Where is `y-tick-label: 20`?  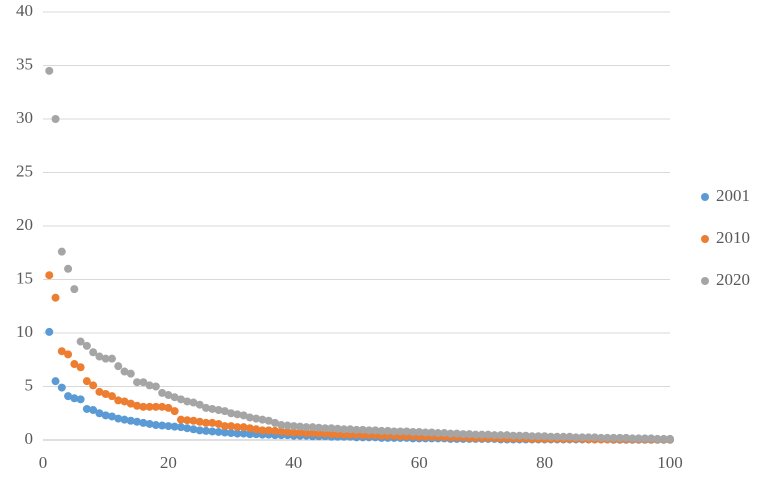 y-tick-label: 20 is located at coordinates (24, 224).